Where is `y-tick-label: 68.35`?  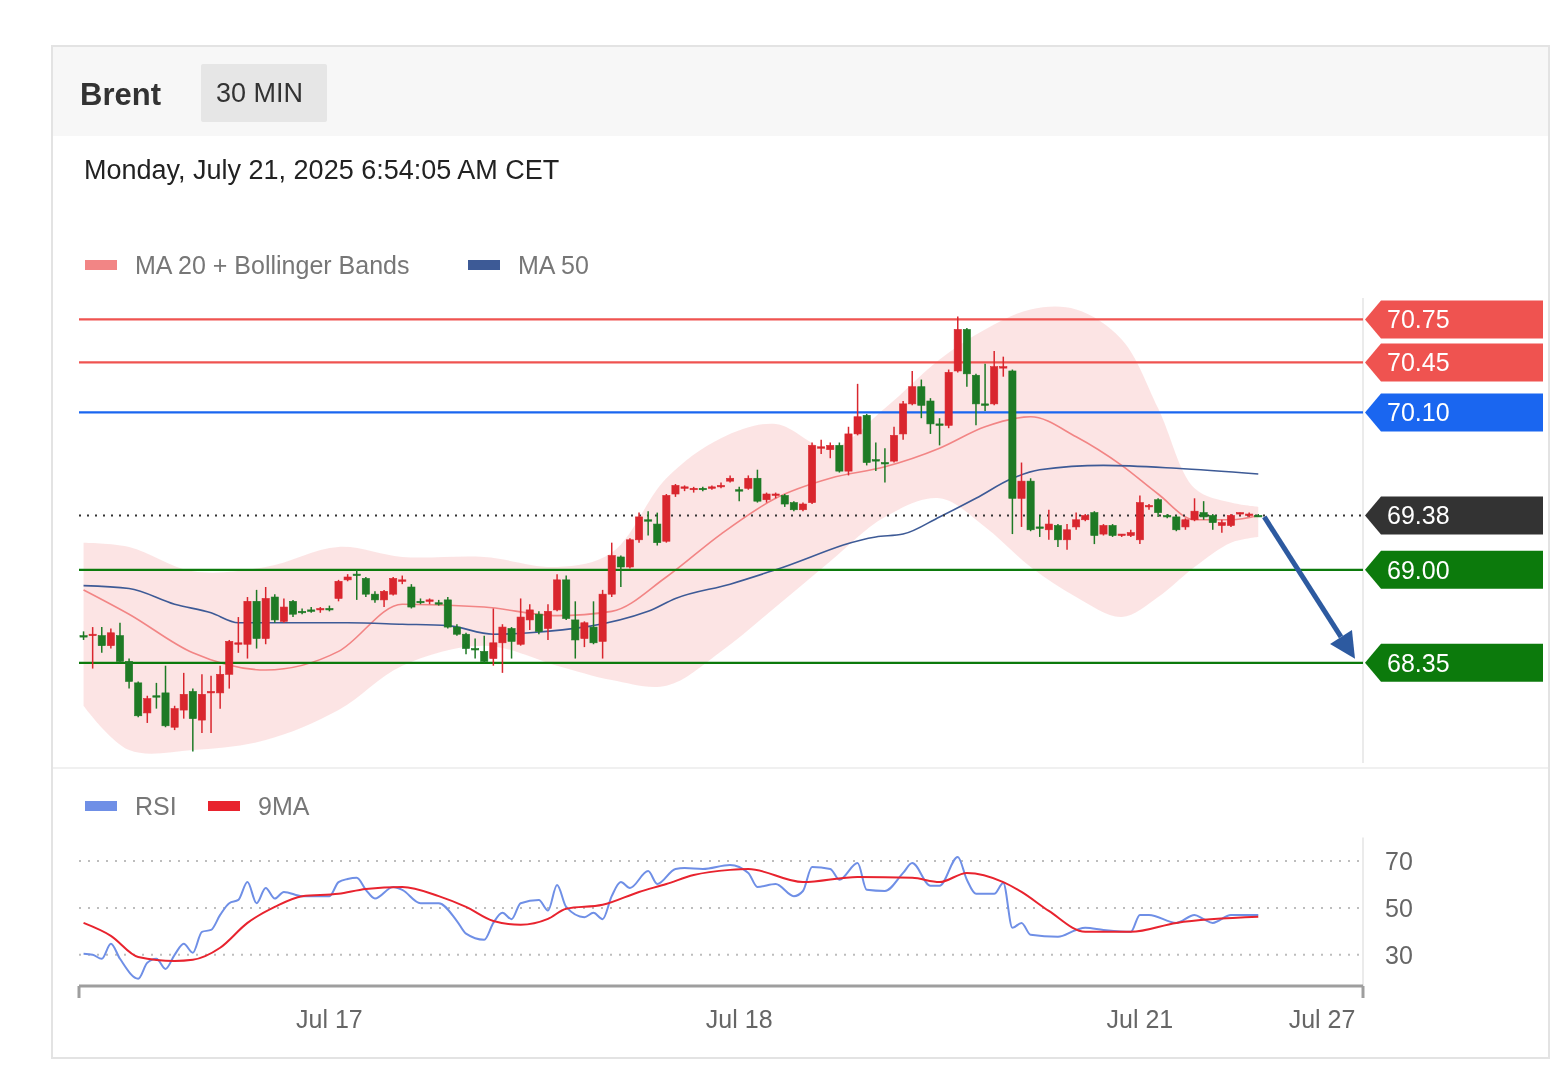 y-tick-label: 68.35 is located at coordinates (1418, 662).